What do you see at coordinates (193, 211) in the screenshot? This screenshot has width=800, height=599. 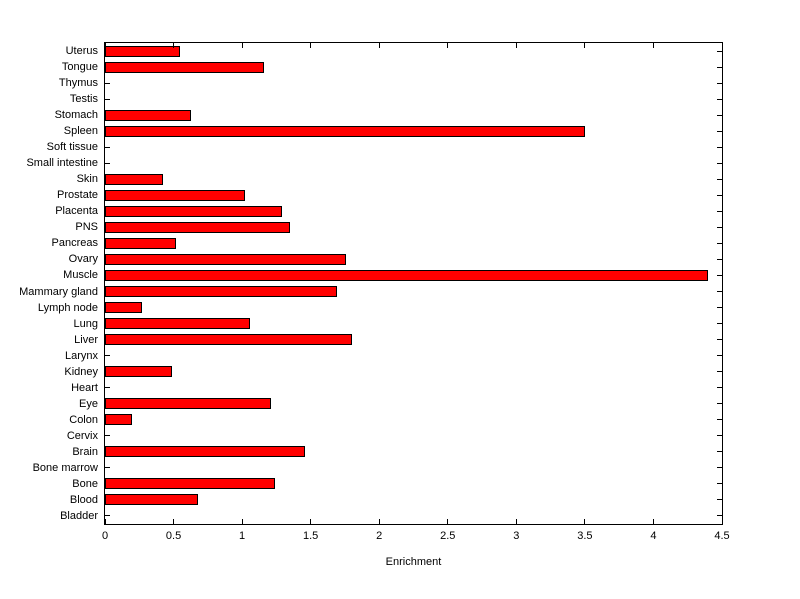 I see `bar-placenta` at bounding box center [193, 211].